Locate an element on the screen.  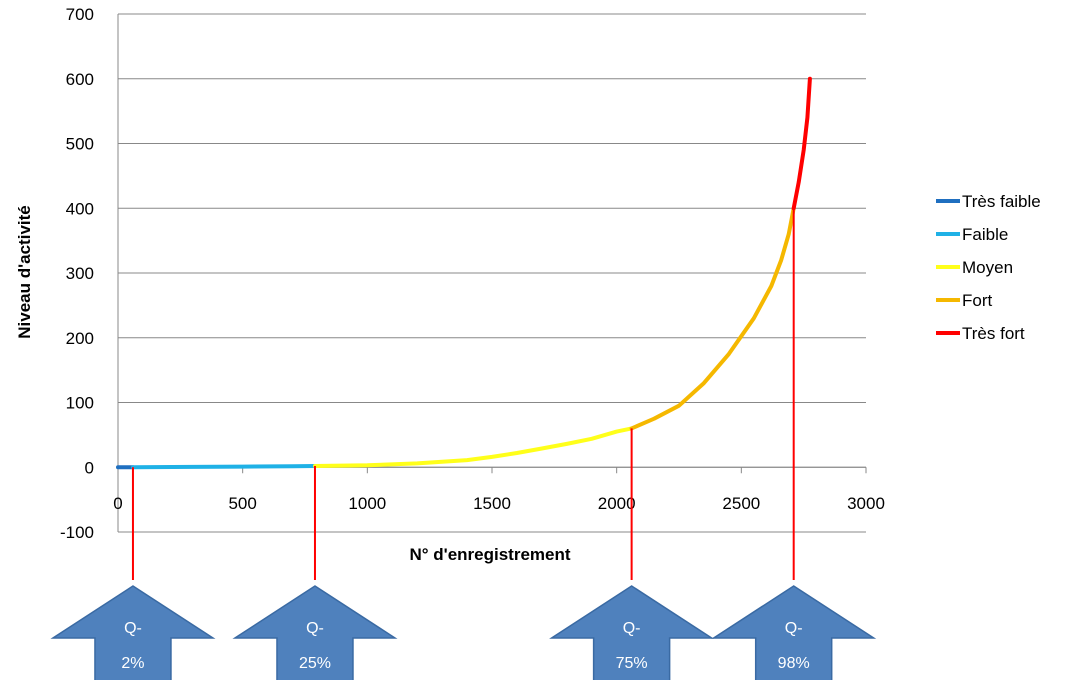
legend: Très faible Faible Moyen Fort Très fort is located at coordinates (988, 267).